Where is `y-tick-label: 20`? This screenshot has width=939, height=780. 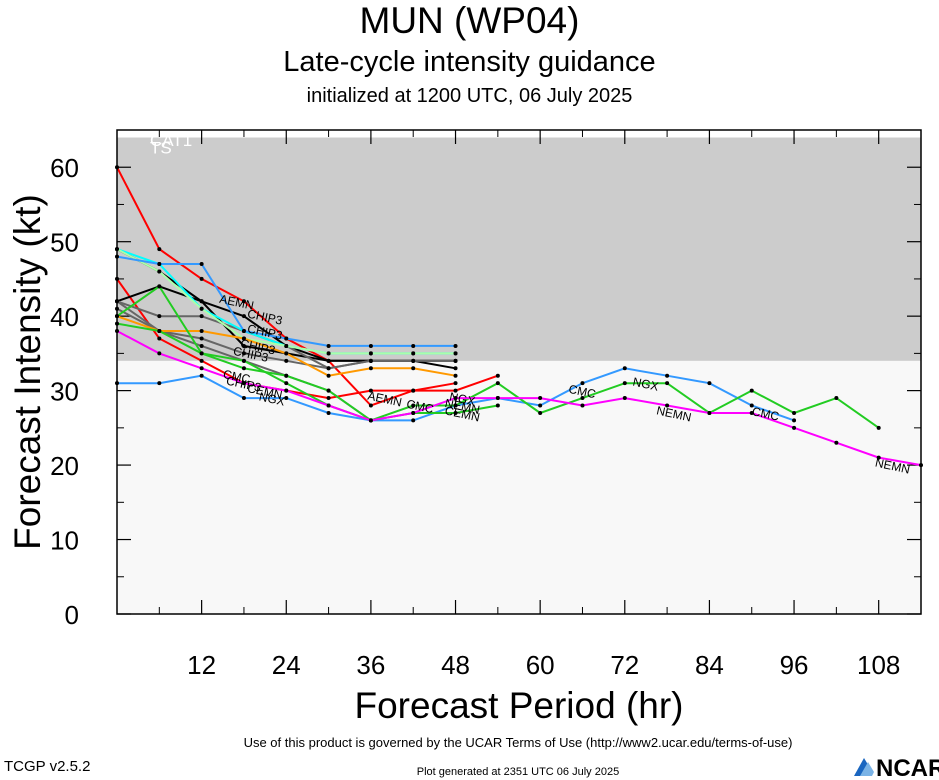 y-tick-label: 20 is located at coordinates (64, 466).